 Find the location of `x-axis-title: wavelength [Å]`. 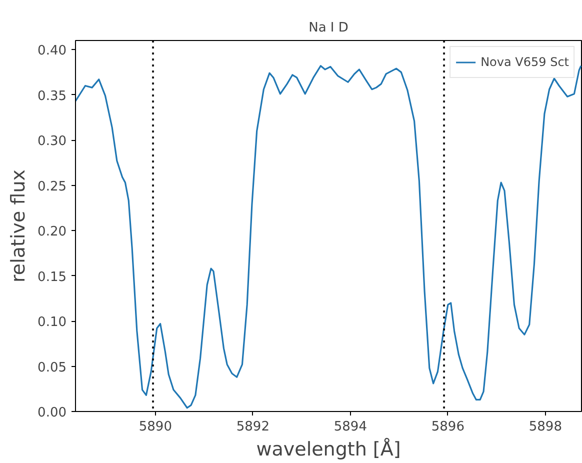

x-axis-title: wavelength [Å] is located at coordinates (328, 449).